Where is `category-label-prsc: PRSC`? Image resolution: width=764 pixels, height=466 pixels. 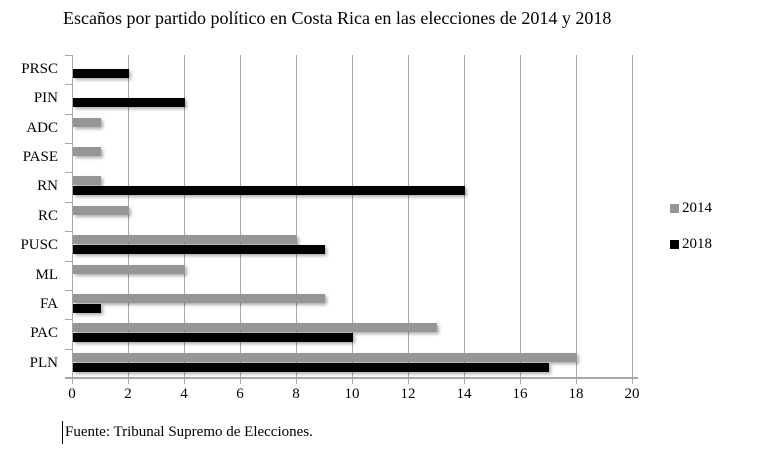
category-label-prsc: PRSC is located at coordinates (39, 69).